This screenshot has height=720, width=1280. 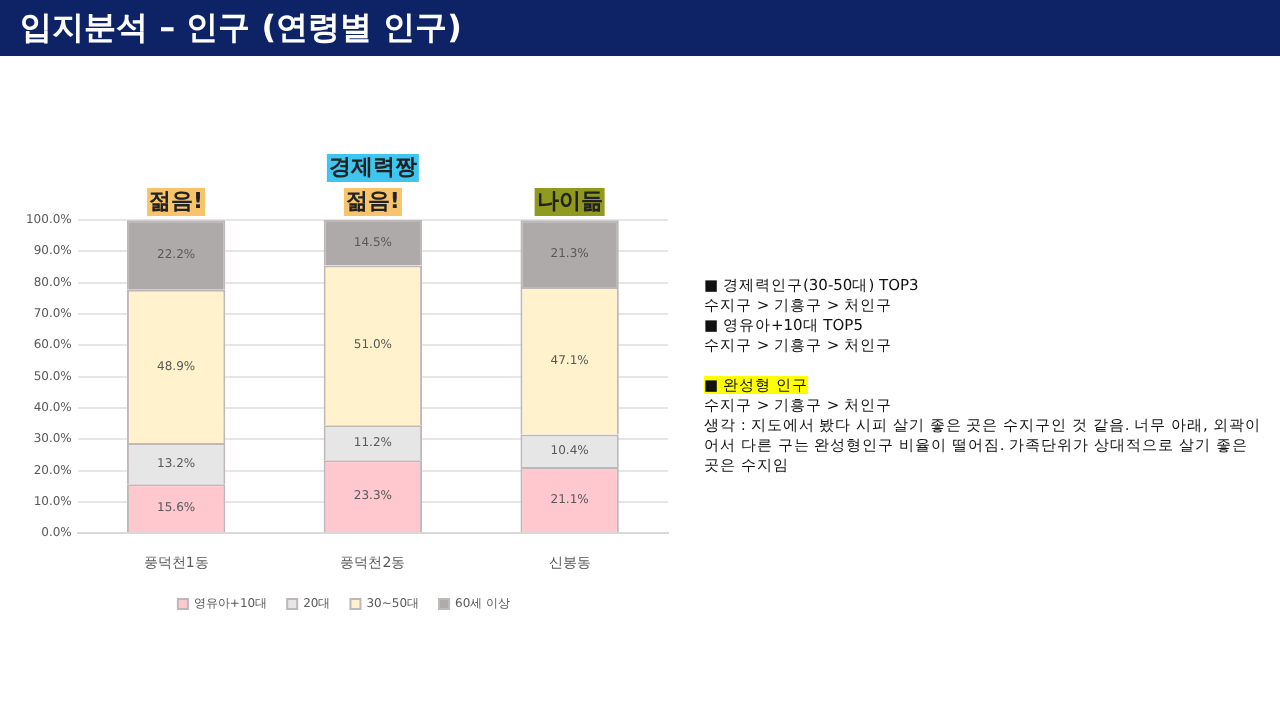 I want to click on annotation: 경제력짱, so click(x=372, y=166).